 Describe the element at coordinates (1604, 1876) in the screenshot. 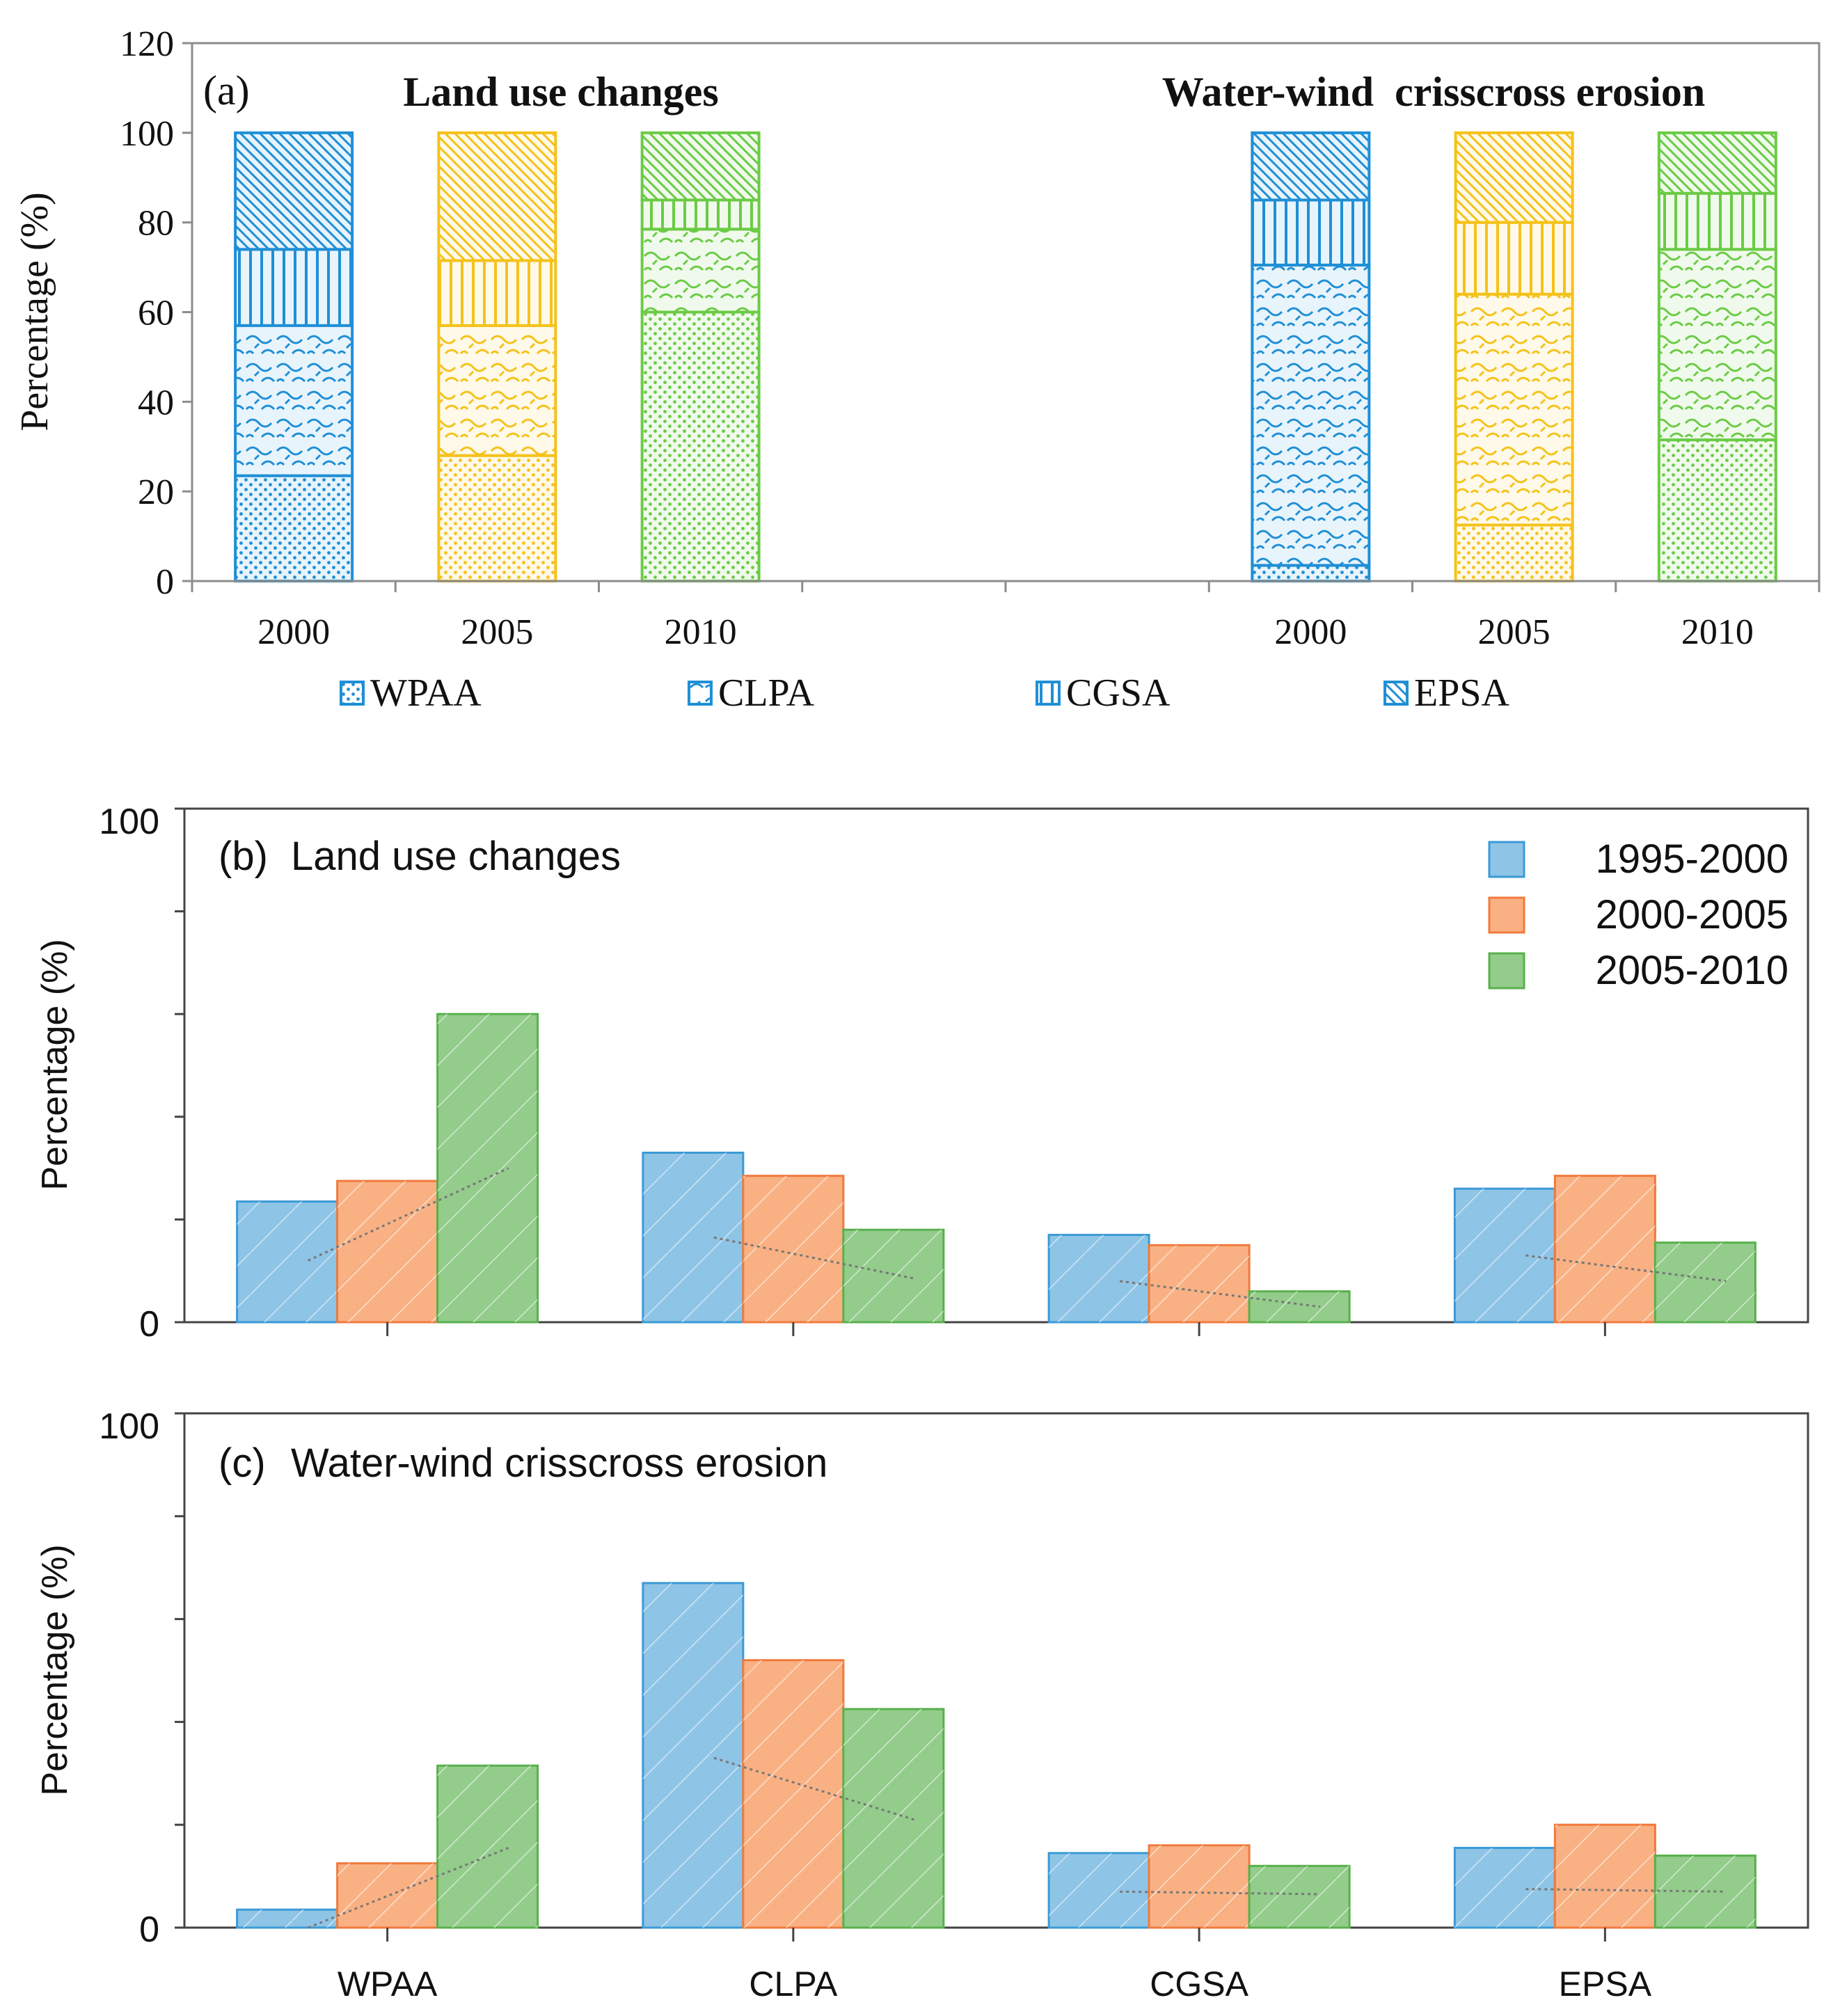

I see `panel-c-bar-epsa-2000-2005` at that location.